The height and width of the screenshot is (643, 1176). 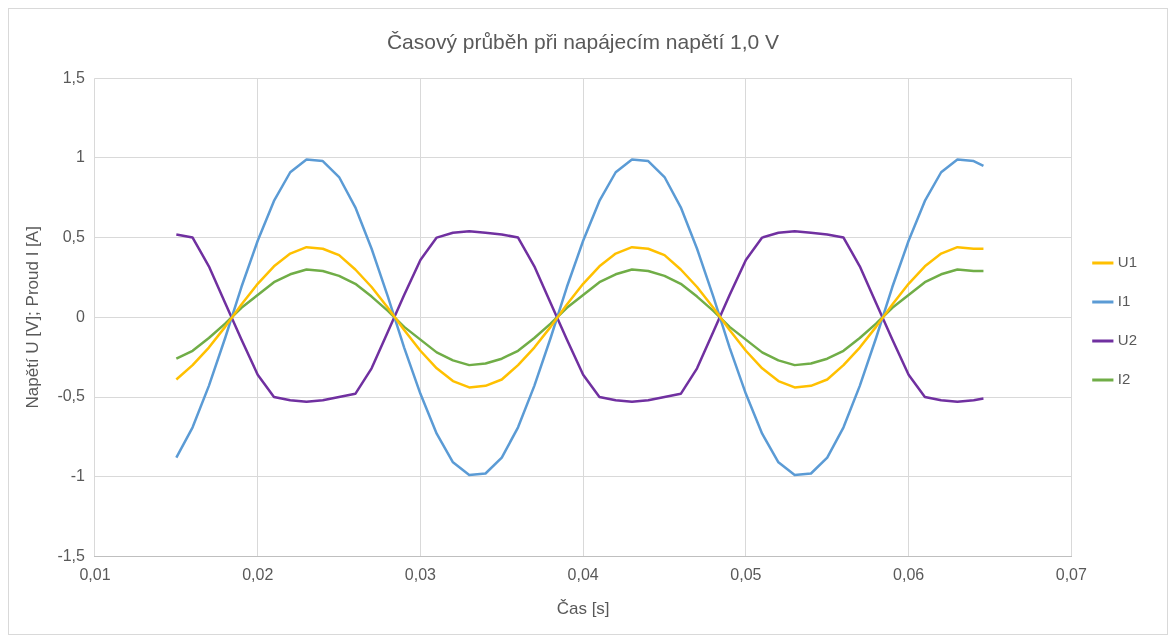 What do you see at coordinates (1127, 340) in the screenshot?
I see `legend-label: U2` at bounding box center [1127, 340].